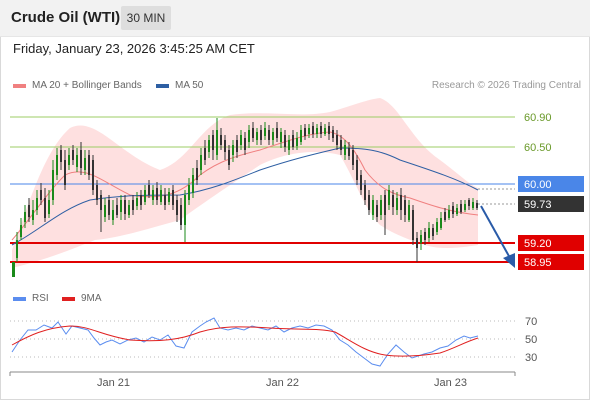  I want to click on x-tick-jan21: Jan 21, so click(113, 383).